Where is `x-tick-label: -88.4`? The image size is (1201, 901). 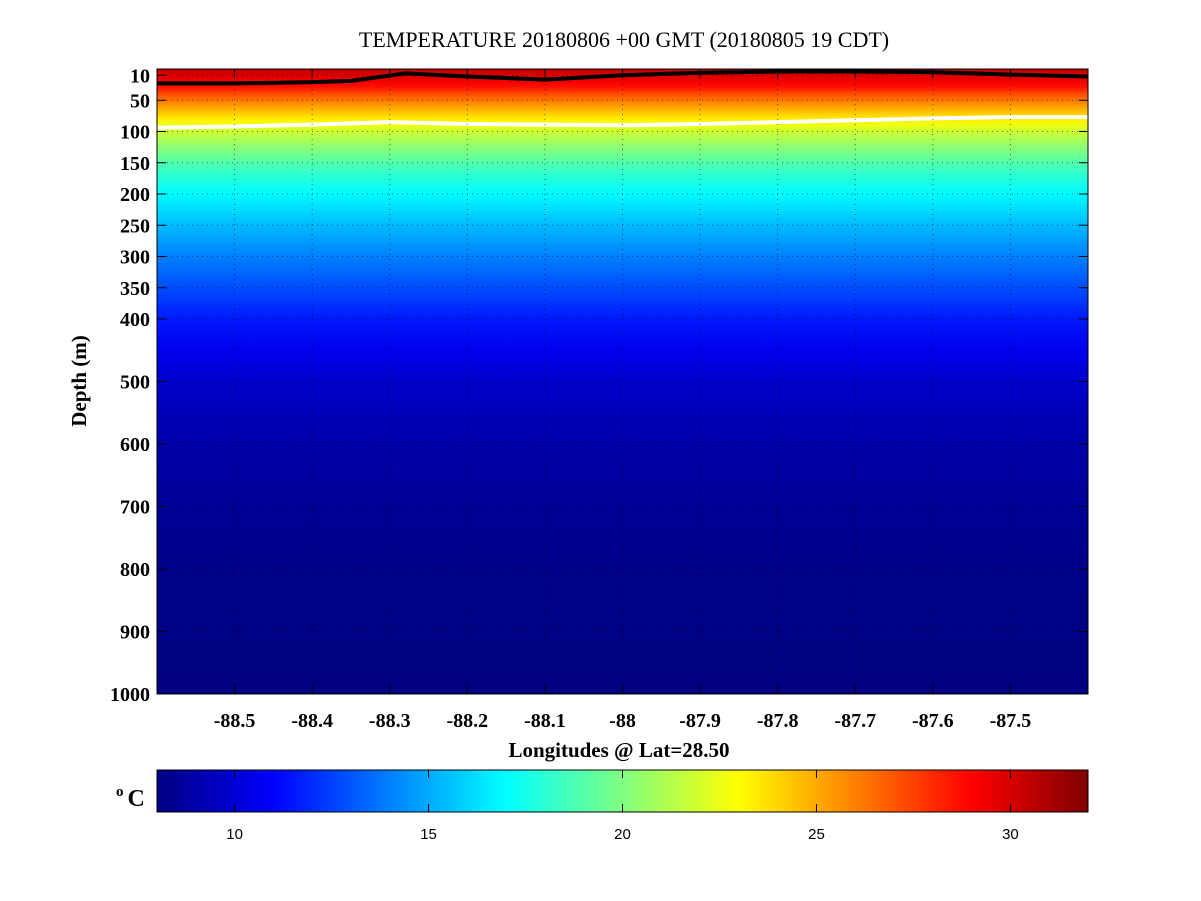 x-tick-label: -88.4 is located at coordinates (312, 721).